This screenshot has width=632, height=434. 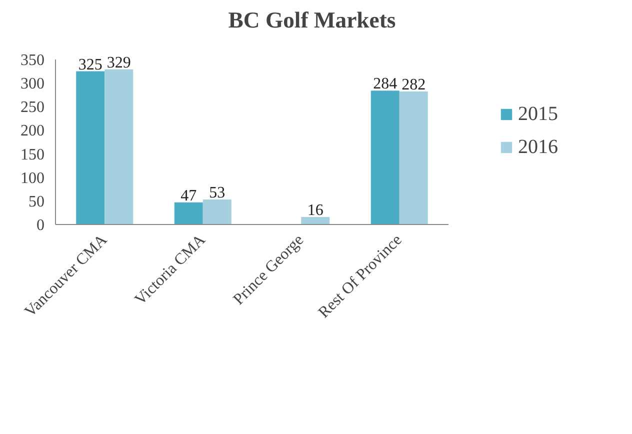 I want to click on data-label: 53, so click(x=217, y=193).